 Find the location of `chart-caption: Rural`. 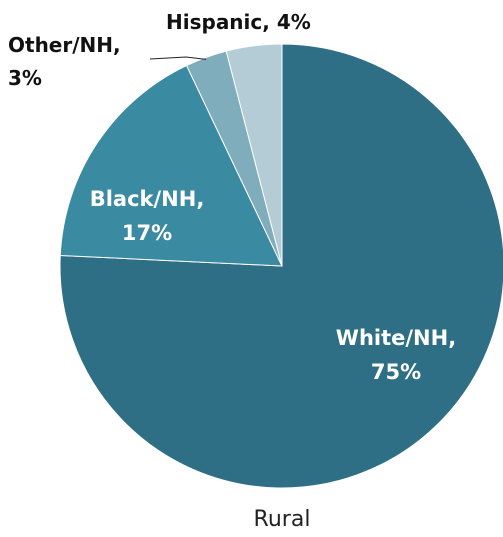

chart-caption: Rural is located at coordinates (282, 519).